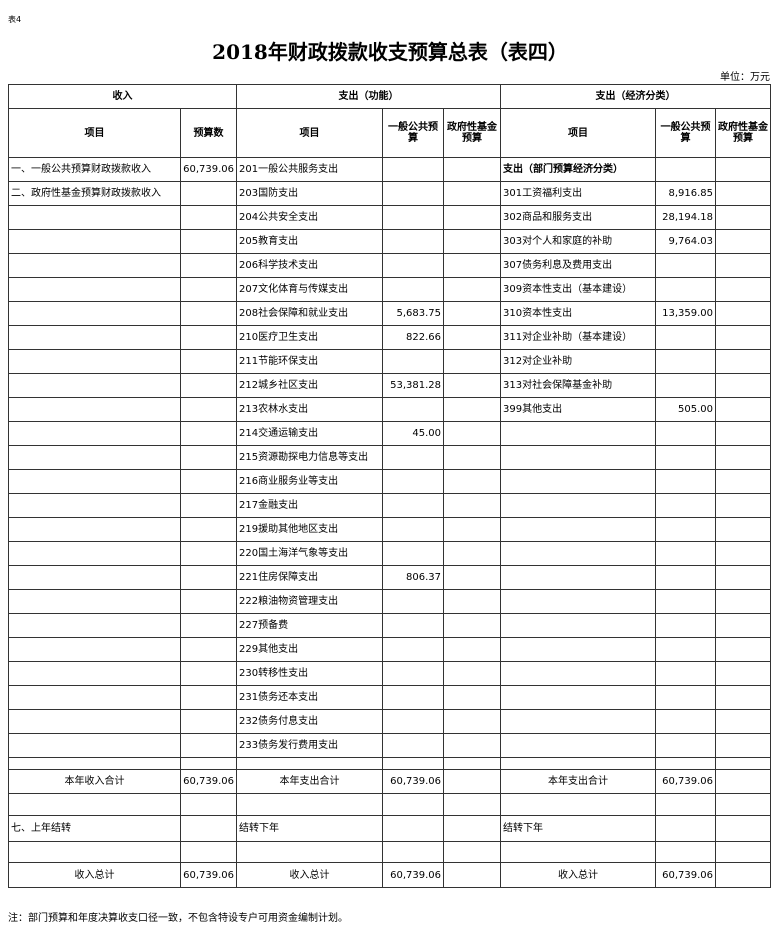 The height and width of the screenshot is (933, 780). What do you see at coordinates (413, 577) in the screenshot?
I see `table-cell: 806.37` at bounding box center [413, 577].